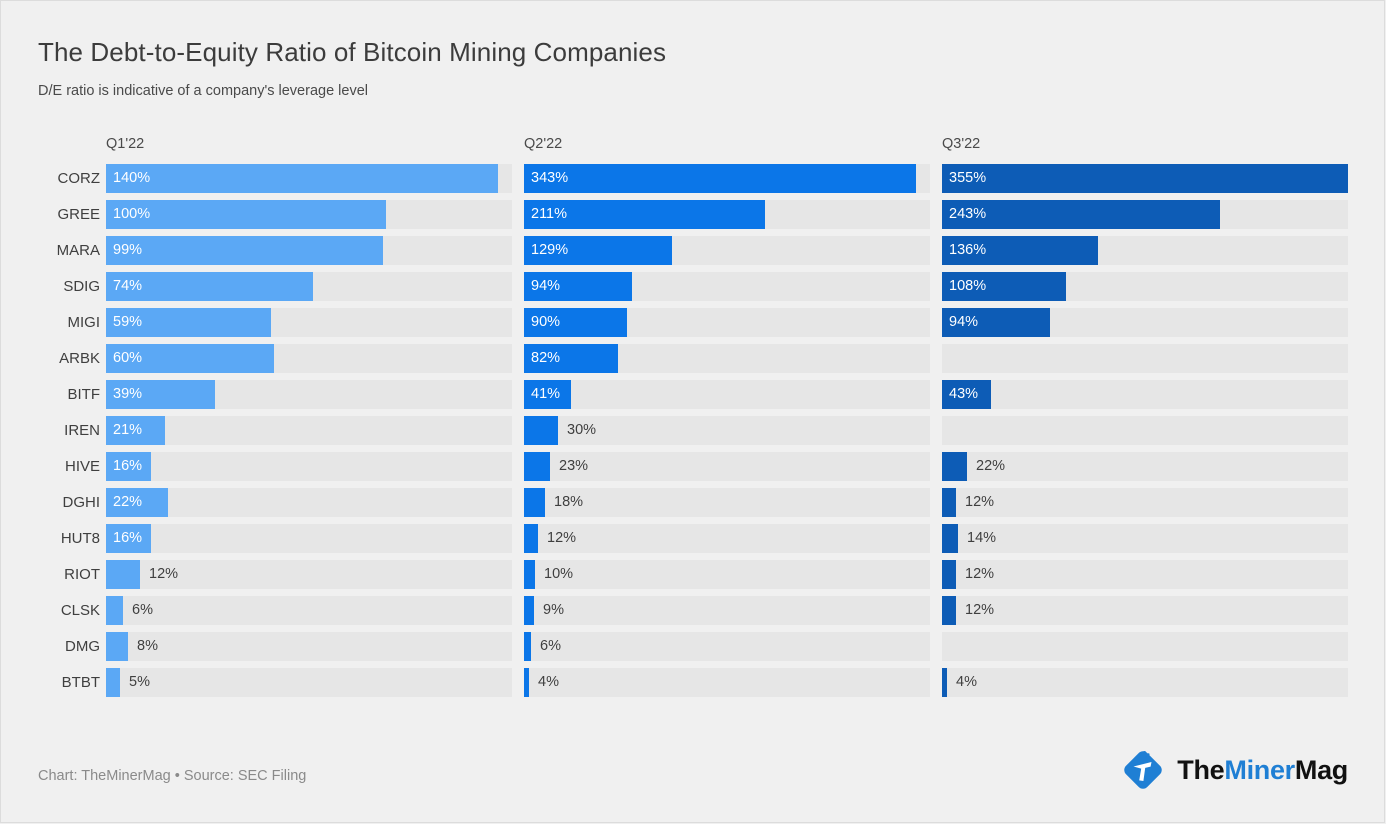 The width and height of the screenshot is (1386, 824). I want to click on bar-track: 355%, so click(1145, 178).